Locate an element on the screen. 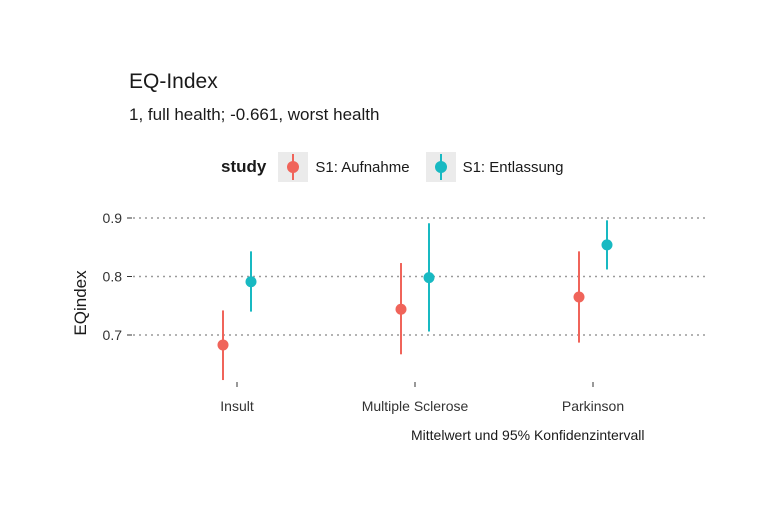 The image size is (767, 511). x-tick-label: Insult is located at coordinates (237, 406).